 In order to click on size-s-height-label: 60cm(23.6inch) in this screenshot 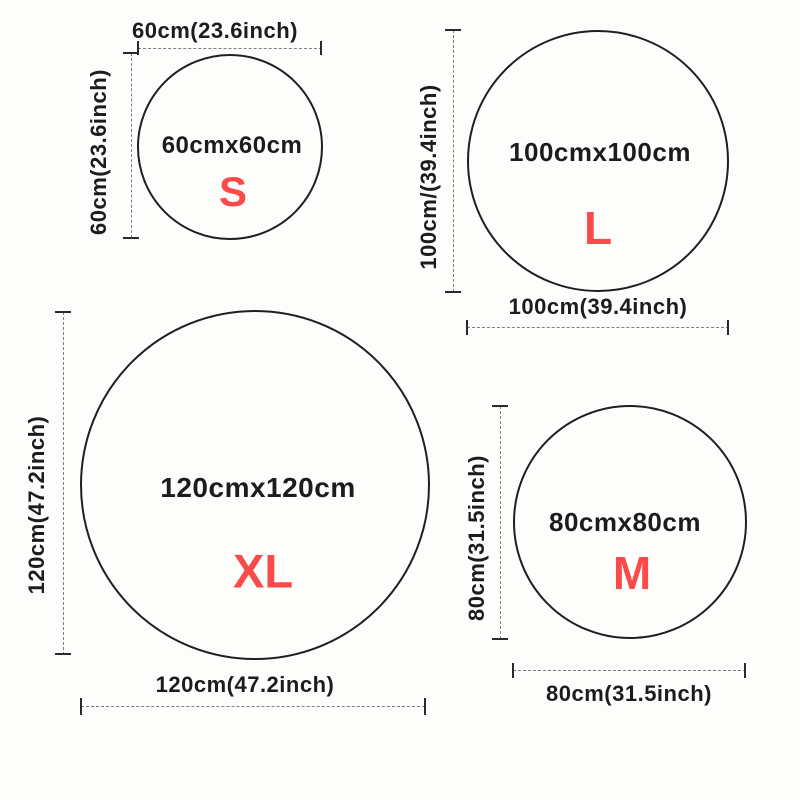, I will do `click(98, 152)`.